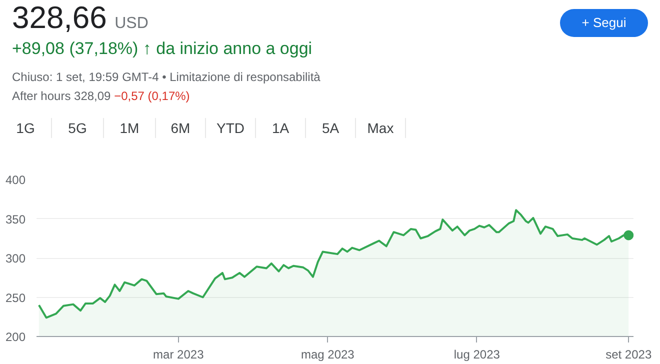 The height and width of the screenshot is (364, 660). I want to click on x-tick-label: lug 2023, so click(477, 355).